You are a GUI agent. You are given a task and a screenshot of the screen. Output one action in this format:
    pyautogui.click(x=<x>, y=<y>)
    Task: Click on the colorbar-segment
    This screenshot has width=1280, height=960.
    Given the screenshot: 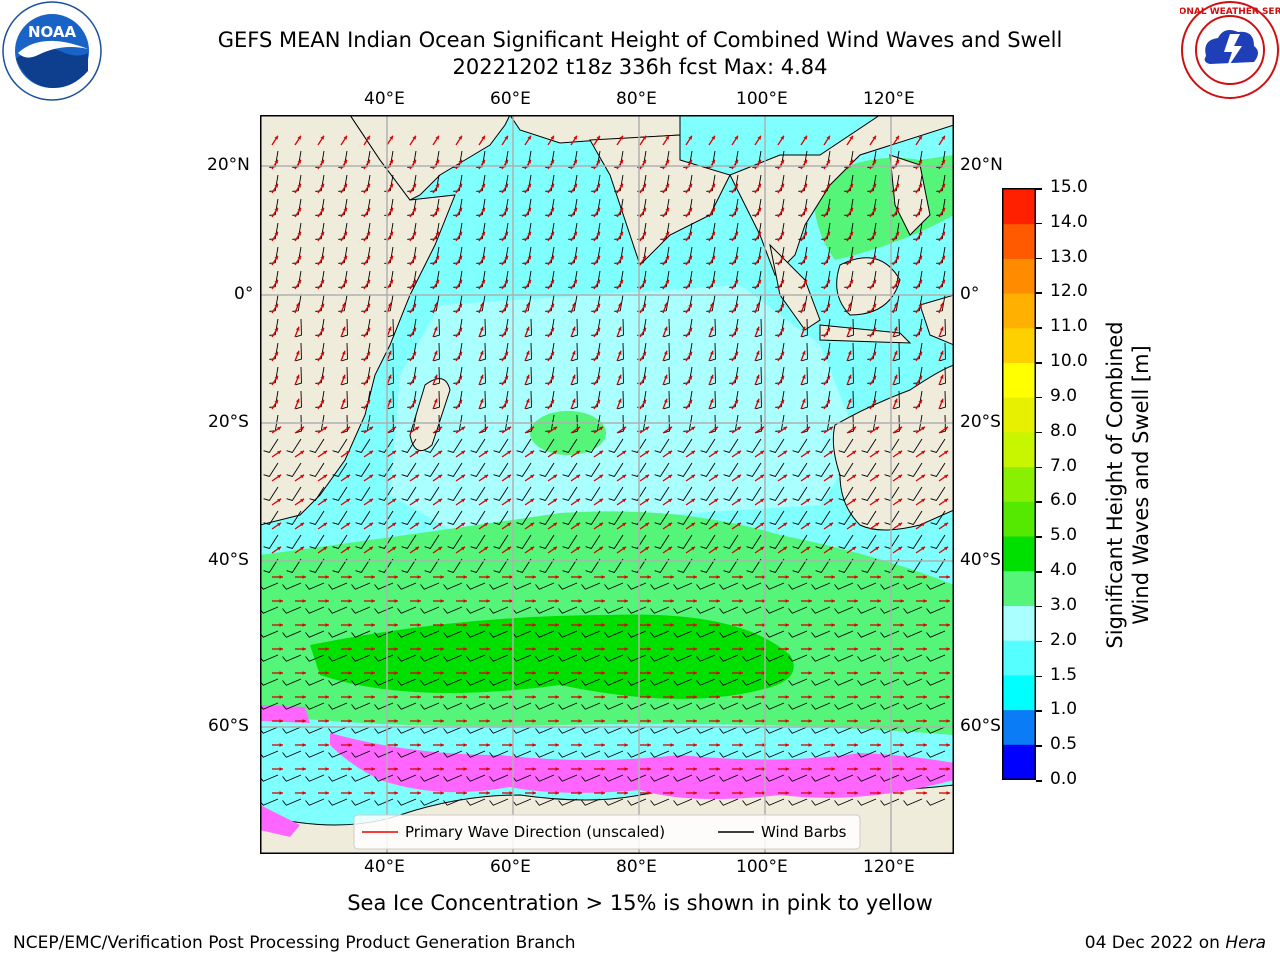 What is the action you would take?
    pyautogui.click(x=1019, y=415)
    